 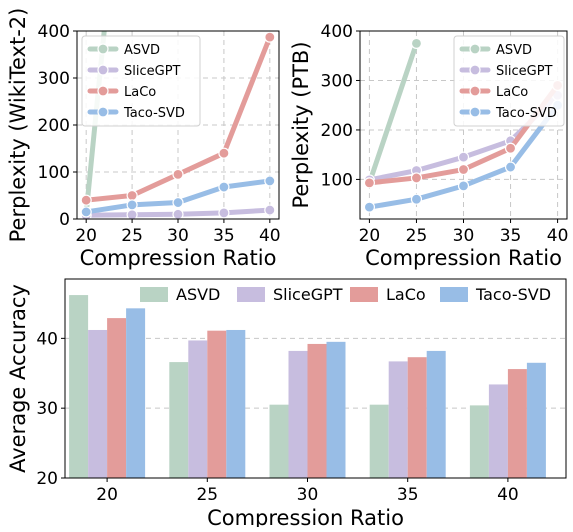 I want to click on x-tick-label: 40, so click(x=270, y=236).